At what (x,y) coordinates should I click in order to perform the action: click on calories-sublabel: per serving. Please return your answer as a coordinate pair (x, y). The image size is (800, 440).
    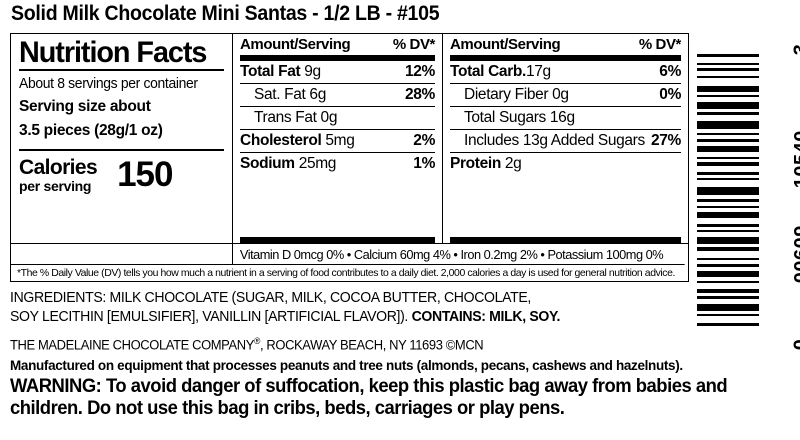
    Looking at the image, I should click on (55, 185).